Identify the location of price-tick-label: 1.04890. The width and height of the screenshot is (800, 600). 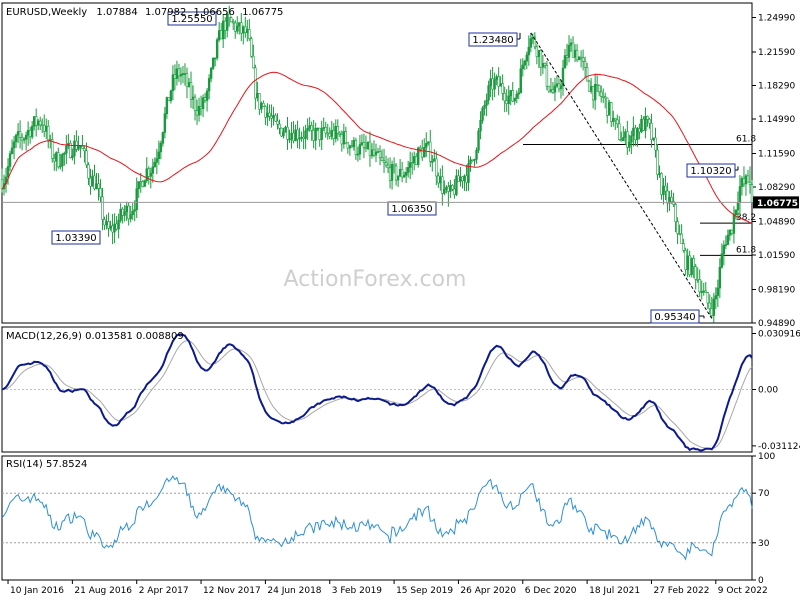
(776, 223).